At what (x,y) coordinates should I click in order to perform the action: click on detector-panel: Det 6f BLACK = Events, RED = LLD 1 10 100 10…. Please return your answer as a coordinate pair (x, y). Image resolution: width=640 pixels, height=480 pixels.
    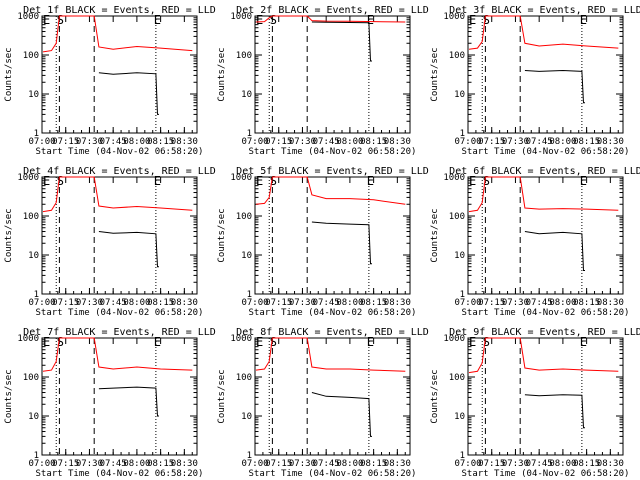
    Looking at the image, I should click on (535, 242).